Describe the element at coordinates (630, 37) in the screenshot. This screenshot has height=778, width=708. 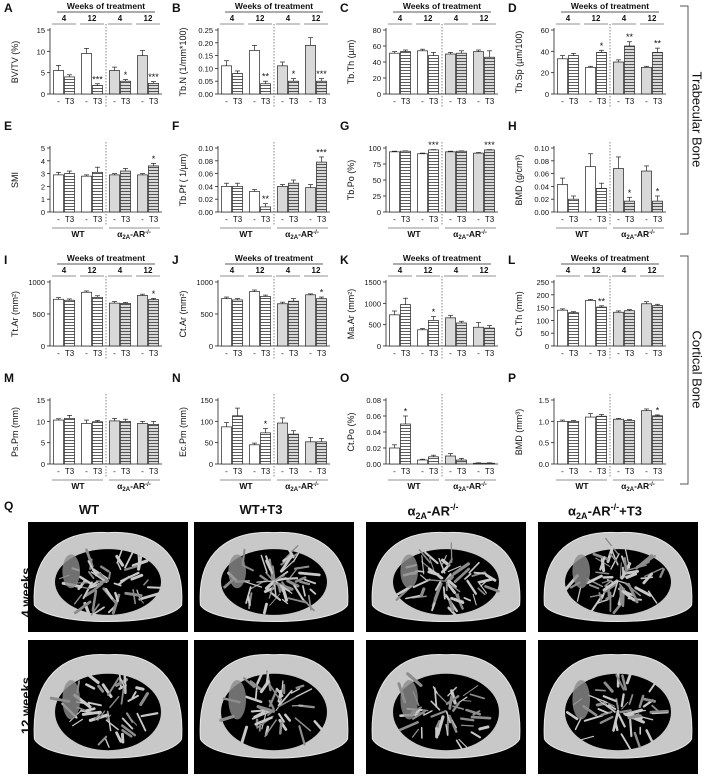
I see `sig-d-5: **` at that location.